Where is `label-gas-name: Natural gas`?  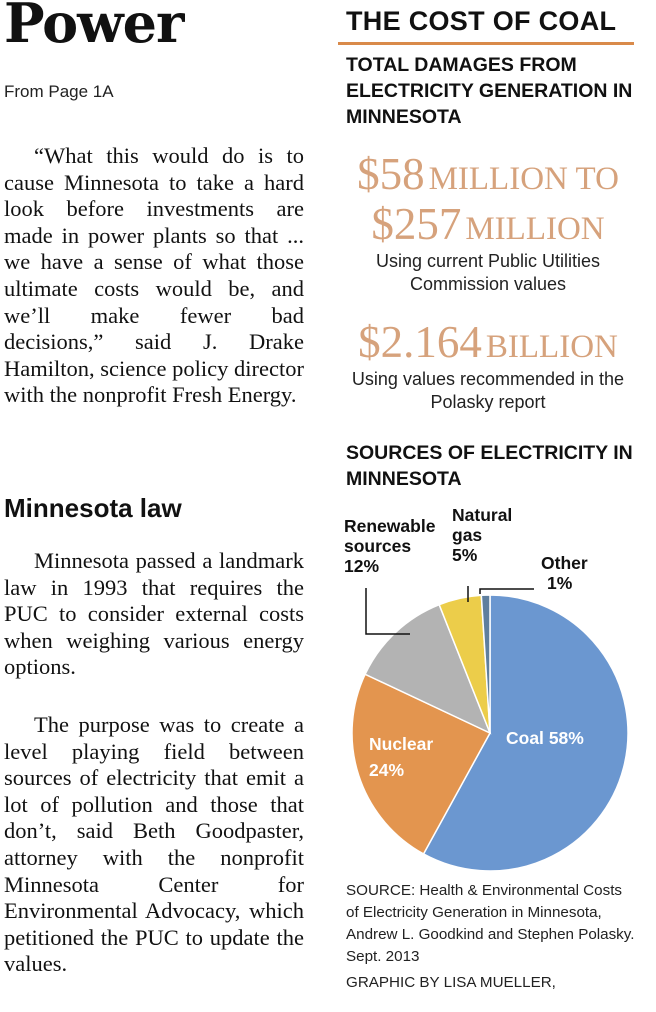 label-gas-name: Natural gas is located at coordinates (482, 525).